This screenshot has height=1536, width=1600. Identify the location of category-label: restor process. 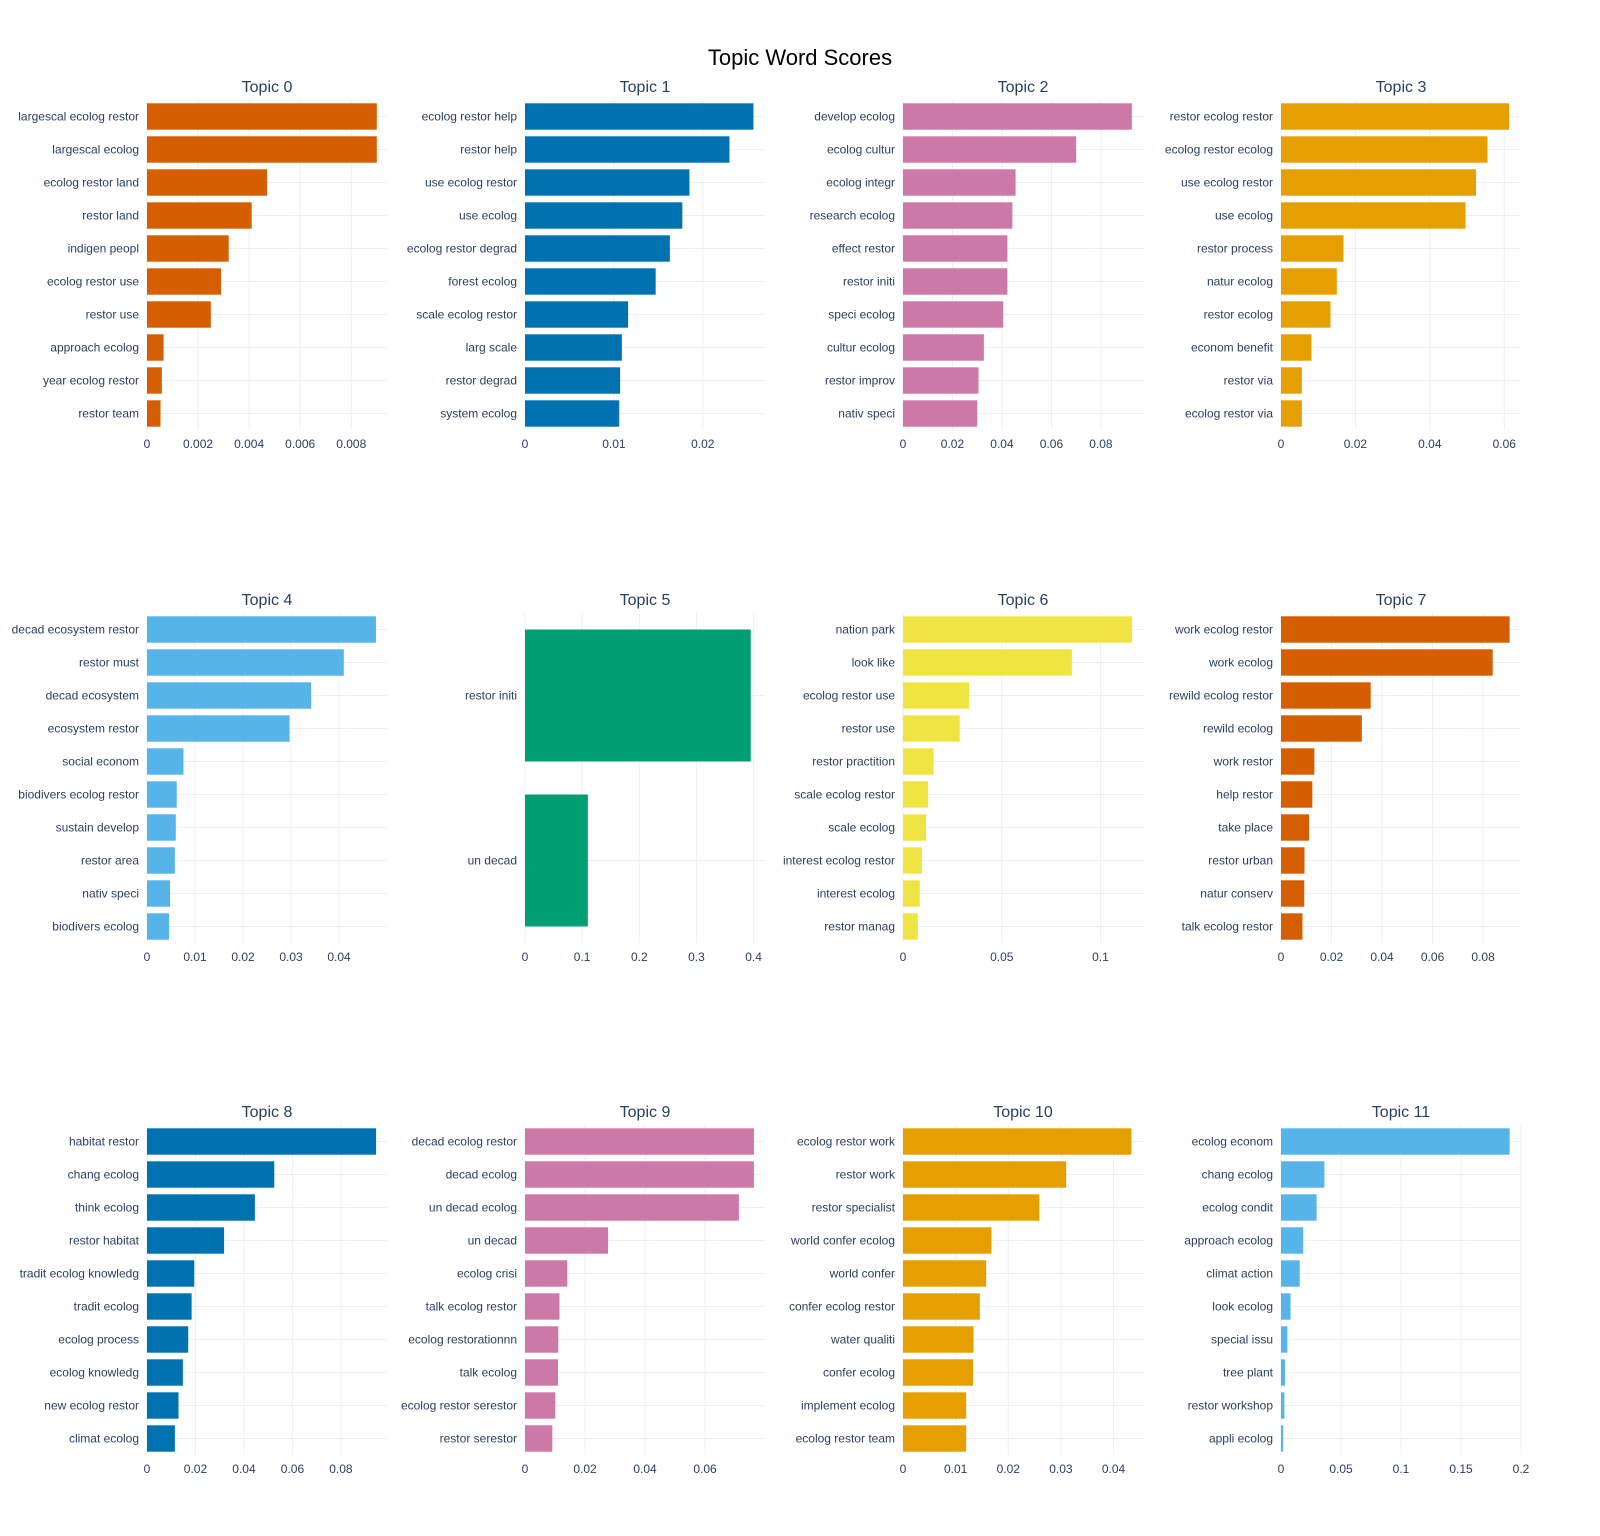
(1235, 249).